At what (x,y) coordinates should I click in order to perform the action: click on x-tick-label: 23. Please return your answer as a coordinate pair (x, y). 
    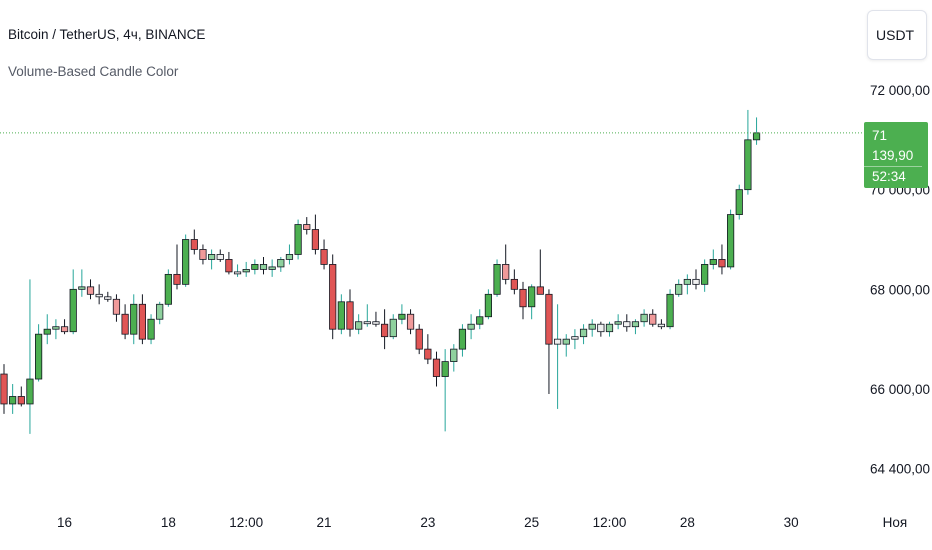
    Looking at the image, I should click on (427, 522).